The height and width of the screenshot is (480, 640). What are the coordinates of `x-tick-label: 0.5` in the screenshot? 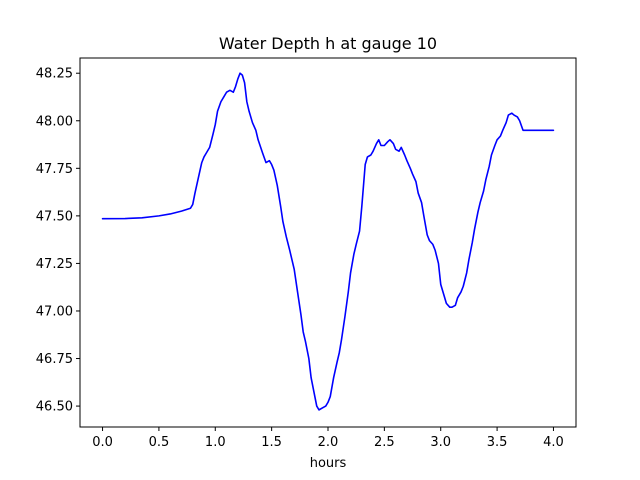 It's located at (159, 442).